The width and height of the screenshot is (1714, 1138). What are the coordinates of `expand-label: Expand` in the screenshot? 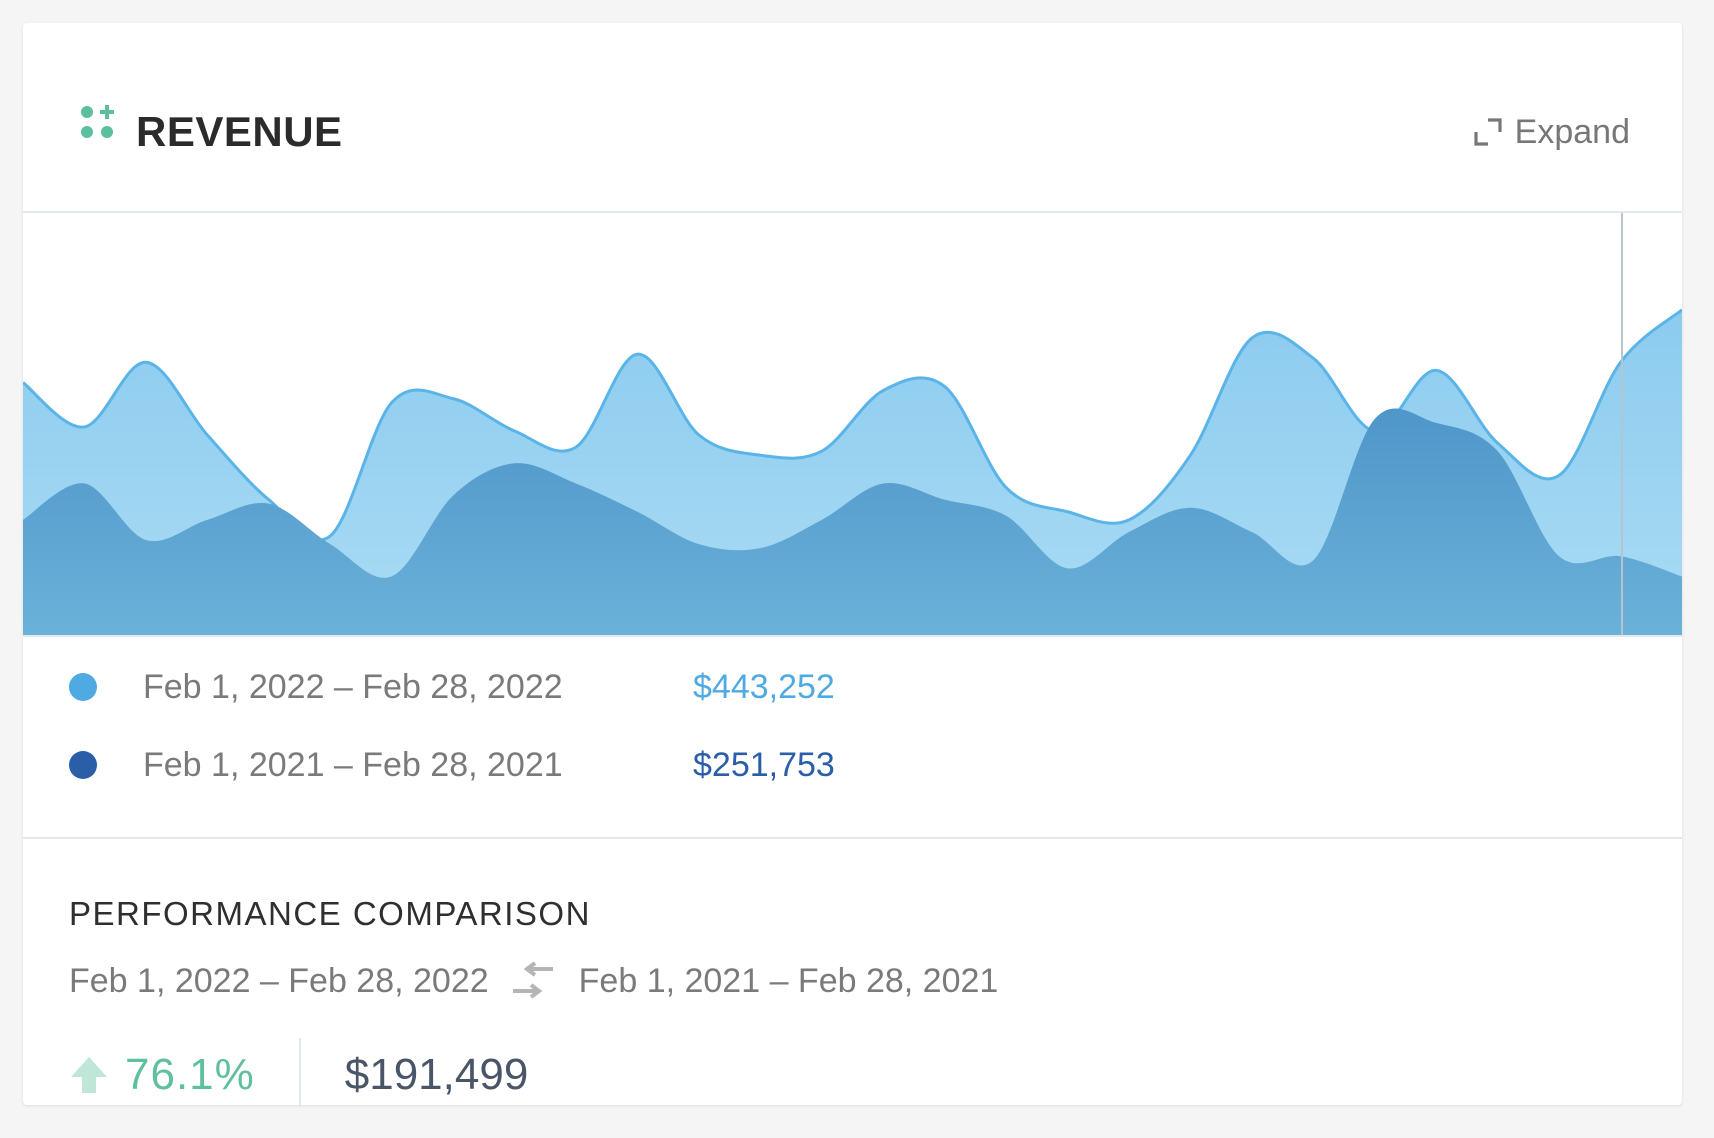 It's located at (1572, 132).